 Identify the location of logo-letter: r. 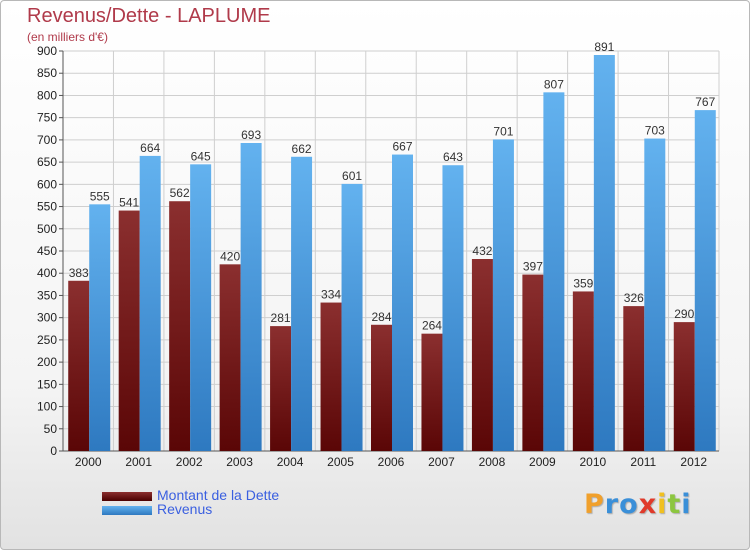
(612, 504).